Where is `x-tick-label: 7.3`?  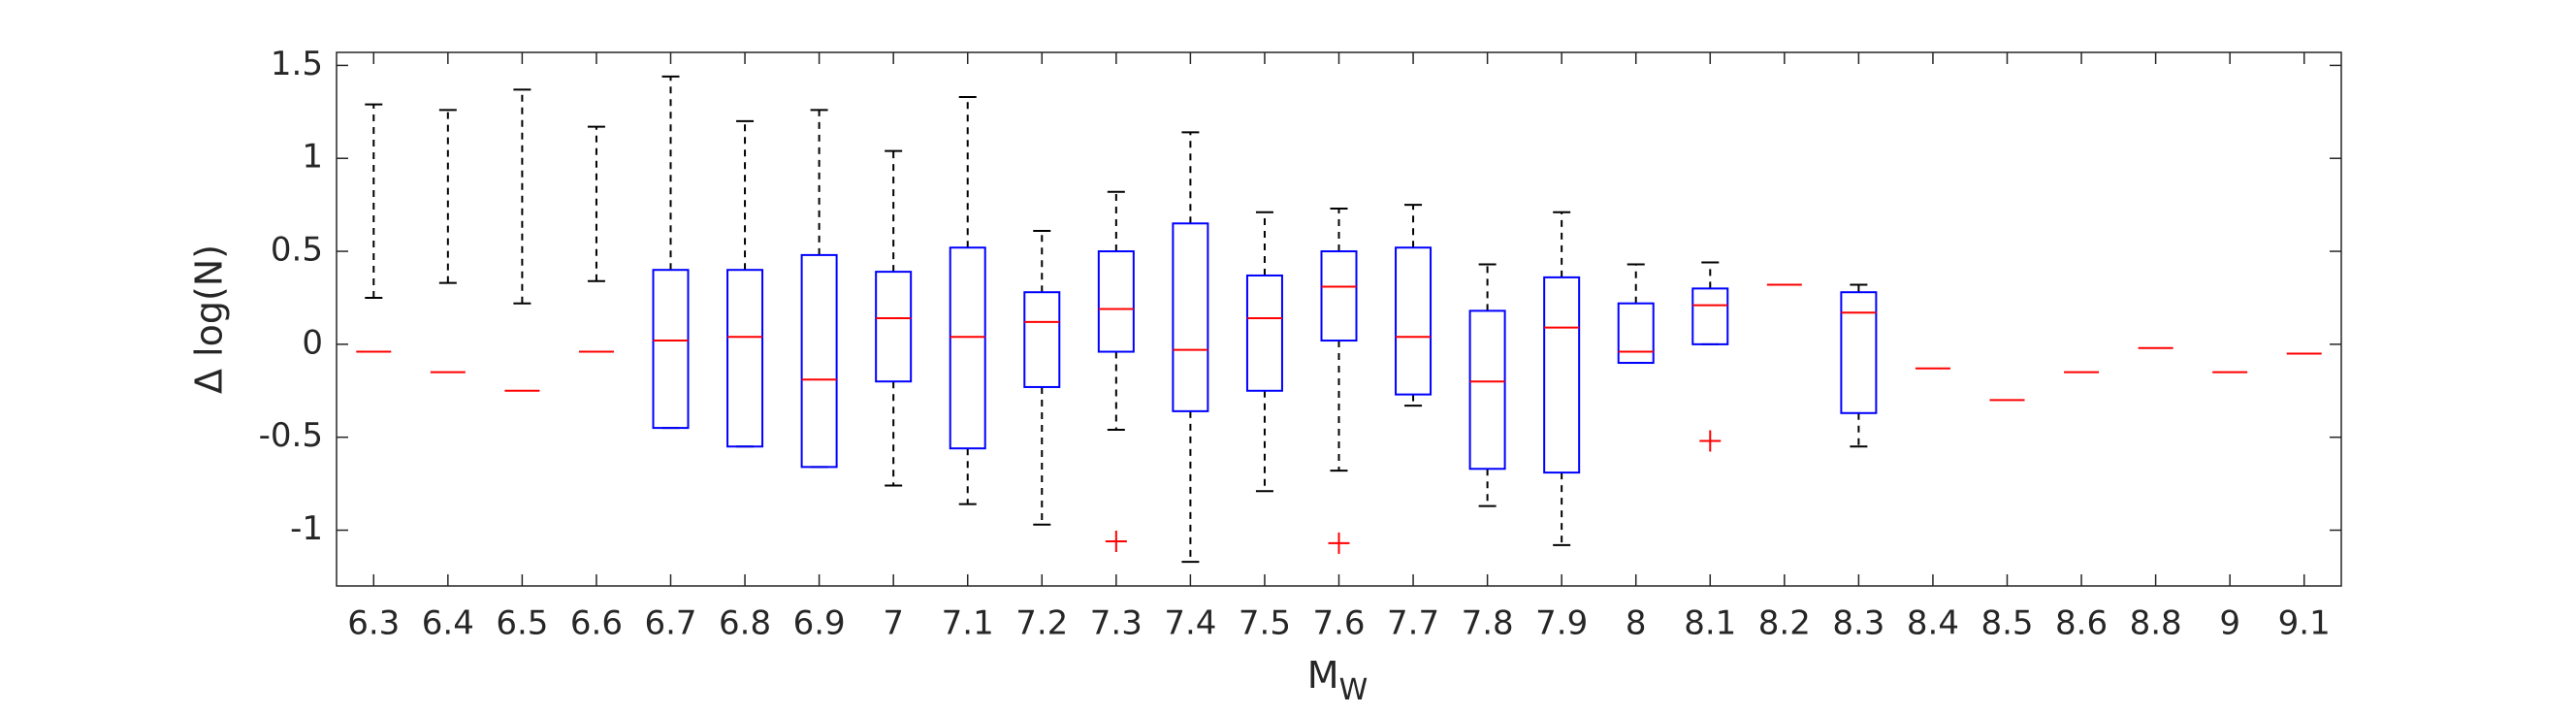 x-tick-label: 7.3 is located at coordinates (1116, 623).